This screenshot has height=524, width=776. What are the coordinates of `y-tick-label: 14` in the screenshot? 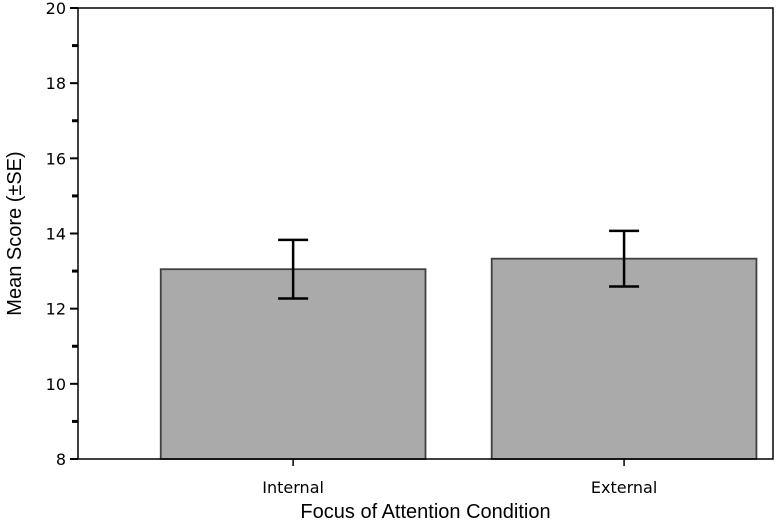 It's located at (56, 234).